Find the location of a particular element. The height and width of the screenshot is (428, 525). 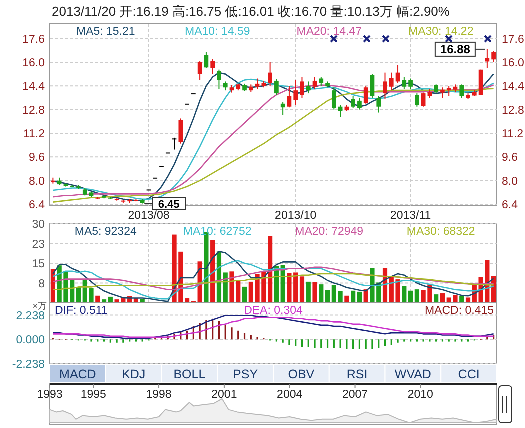

text: MA20: 72949 is located at coordinates (329, 232).